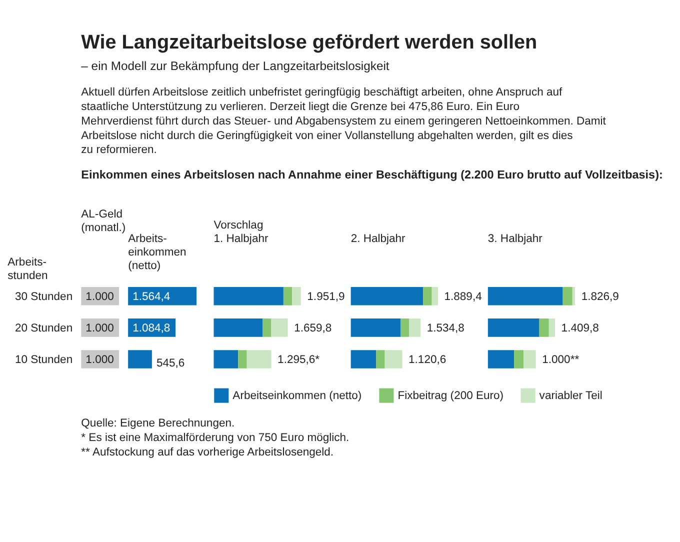  What do you see at coordinates (297, 396) in the screenshot?
I see `legend-label: Arbeitseinkommen (netto)` at bounding box center [297, 396].